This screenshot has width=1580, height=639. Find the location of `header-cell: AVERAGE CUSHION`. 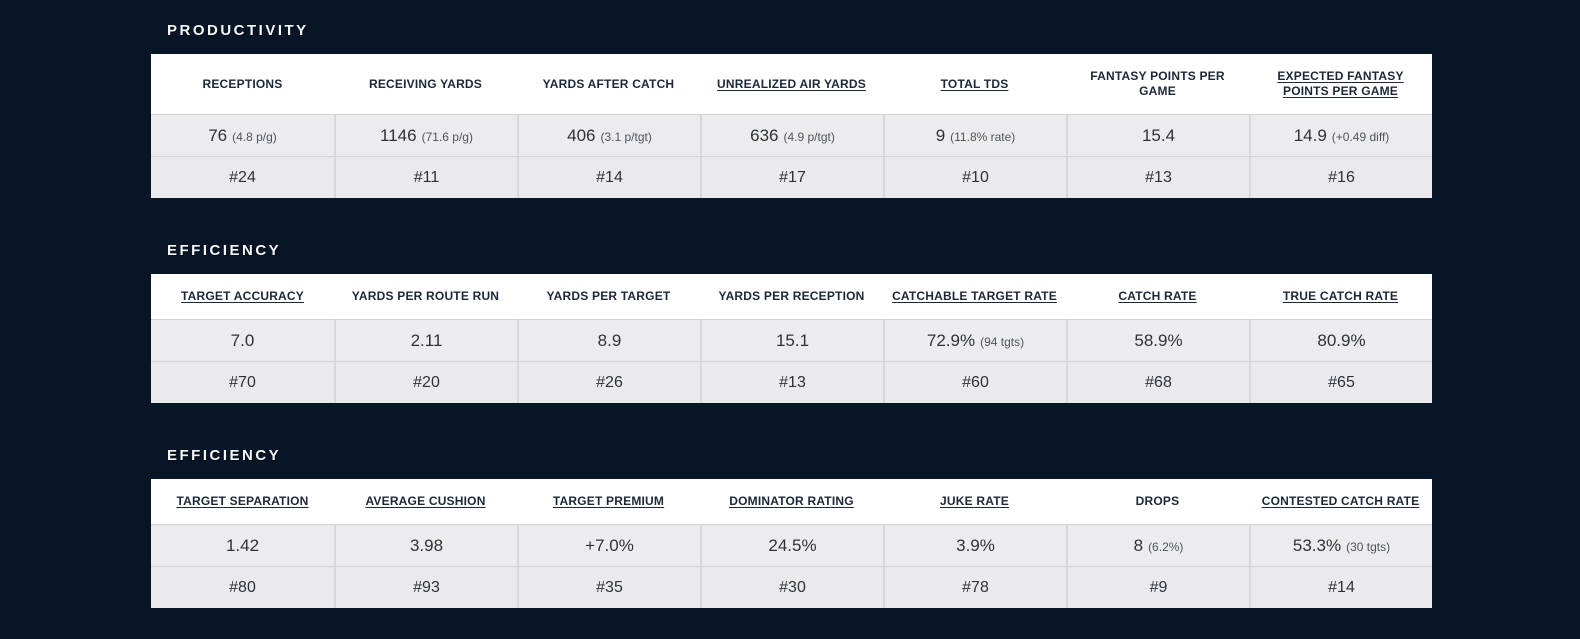

header-cell: AVERAGE CUSHION is located at coordinates (425, 501).